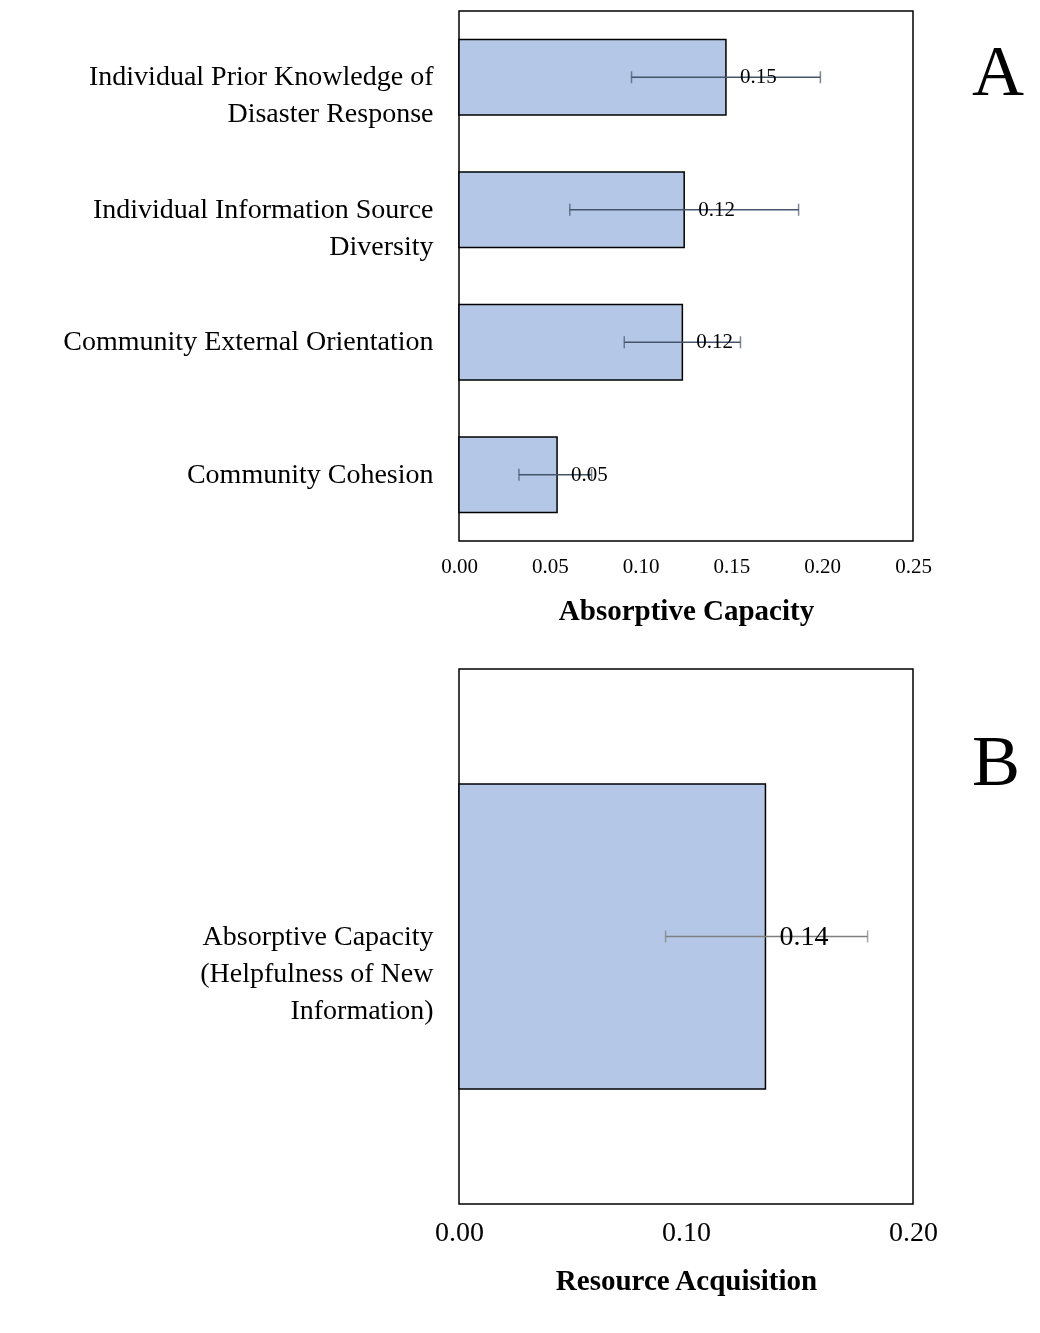 The width and height of the screenshot is (1040, 1333). Describe the element at coordinates (263, 226) in the screenshot. I see `y-tick-label: Individual Information Source Diversity` at that location.